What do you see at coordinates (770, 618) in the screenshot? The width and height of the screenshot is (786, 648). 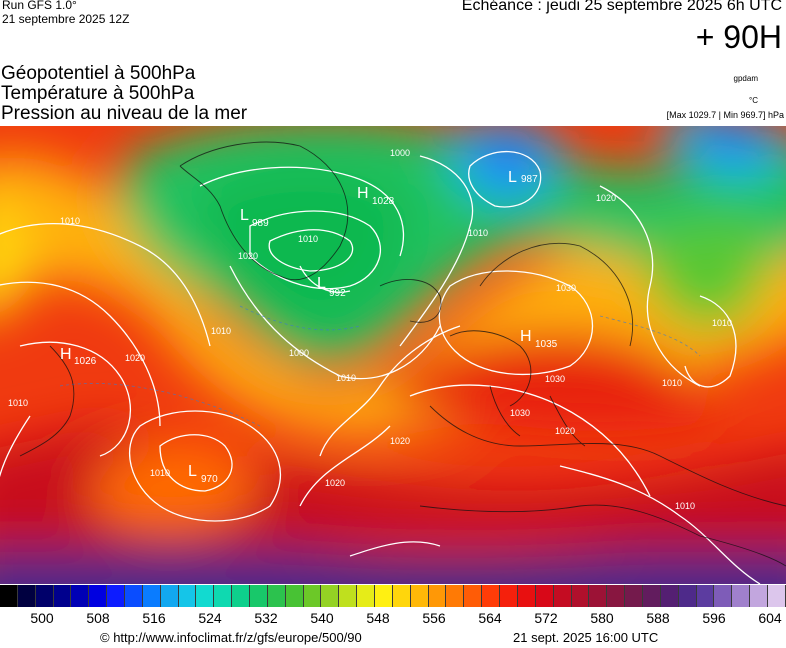 I see `color-scale-label: 604` at bounding box center [770, 618].